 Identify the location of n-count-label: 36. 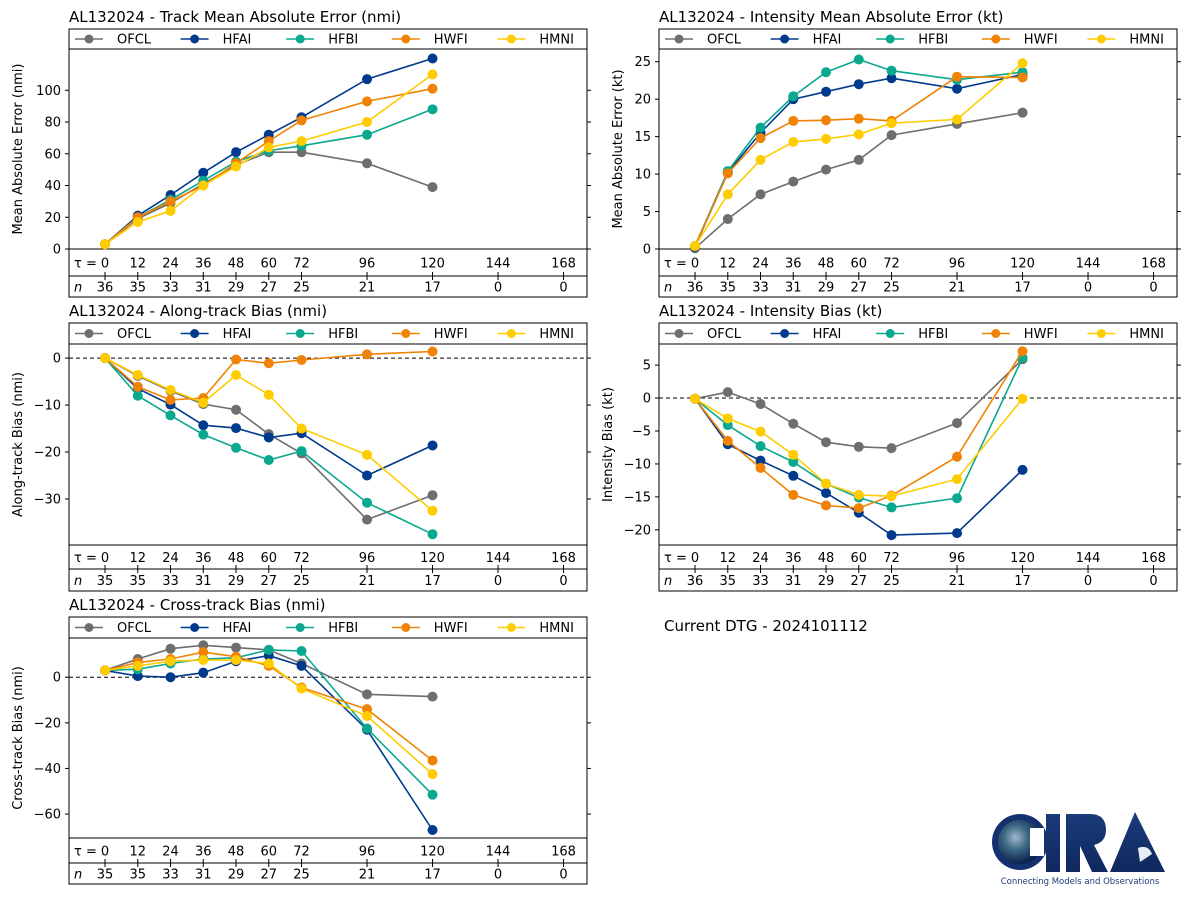
(695, 581).